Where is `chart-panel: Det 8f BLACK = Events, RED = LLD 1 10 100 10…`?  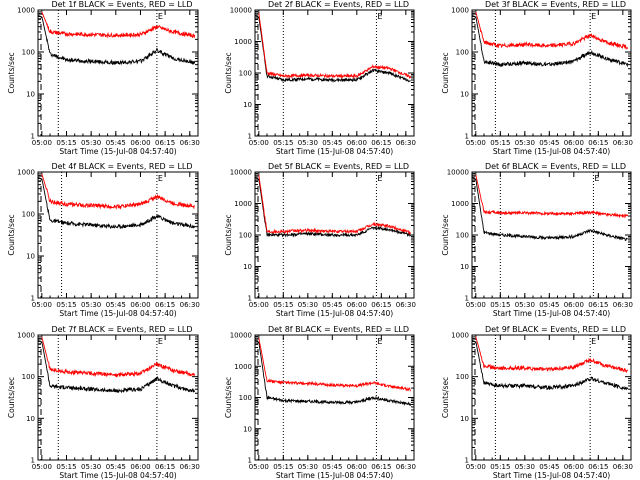 chart-panel: Det 8f BLACK = Events, RED = LLD 1 10 100 10… is located at coordinates (320, 402).